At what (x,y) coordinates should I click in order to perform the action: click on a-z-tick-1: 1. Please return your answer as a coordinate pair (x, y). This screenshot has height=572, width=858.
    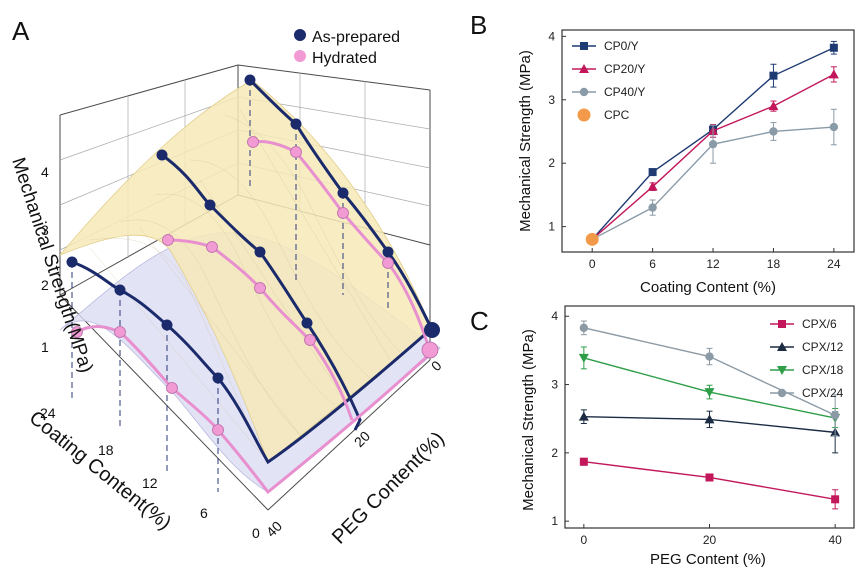
    Looking at the image, I should click on (45, 347).